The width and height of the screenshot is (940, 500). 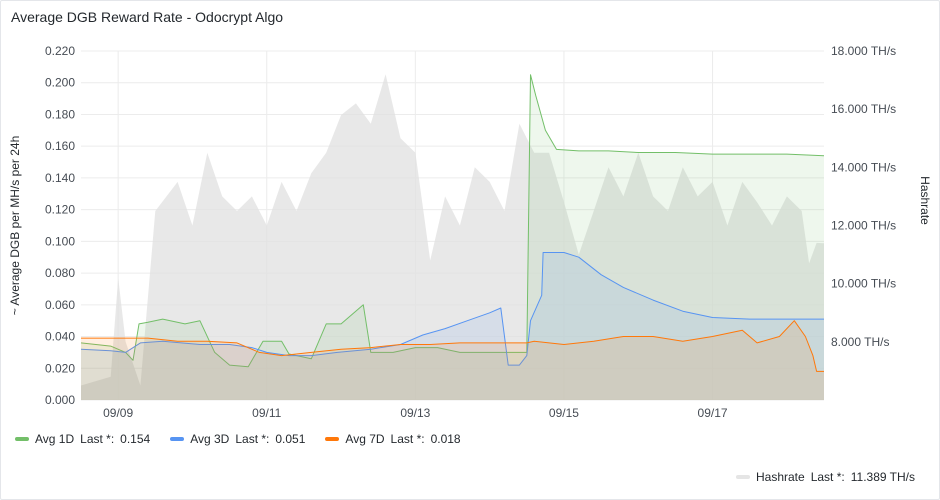 What do you see at coordinates (147, 17) in the screenshot?
I see `panel-title: Average DGB Reward Rate - Odocrypt Algo` at bounding box center [147, 17].